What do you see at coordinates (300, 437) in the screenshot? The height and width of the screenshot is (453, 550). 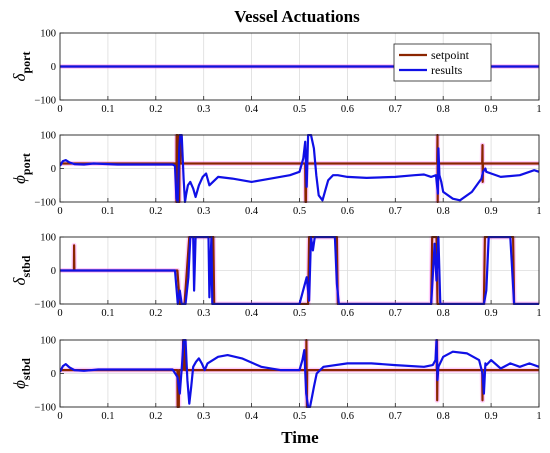 I see `x-axis-label: Time` at bounding box center [300, 437].